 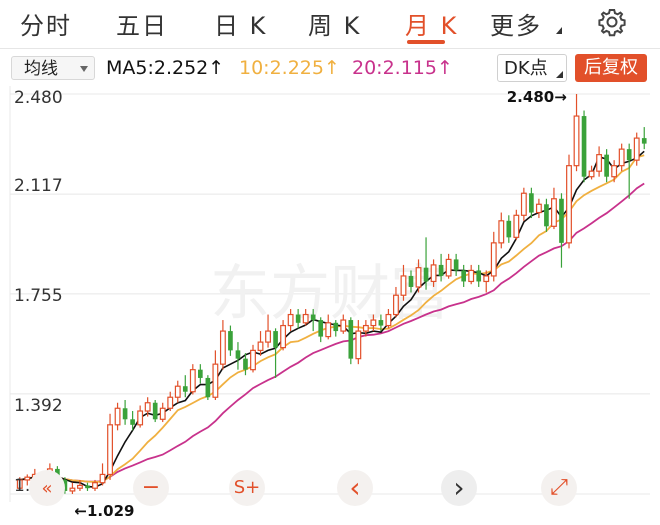 What do you see at coordinates (335, 26) in the screenshot?
I see `tab-weekly-k: 周 K` at bounding box center [335, 26].